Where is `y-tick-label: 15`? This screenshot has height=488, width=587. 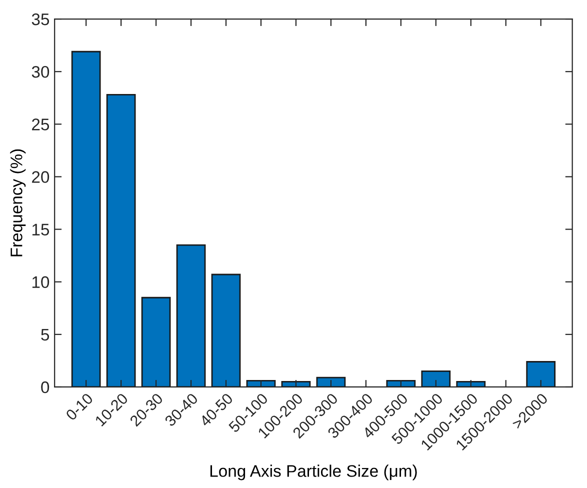 y-tick-label: 15 is located at coordinates (41, 230).